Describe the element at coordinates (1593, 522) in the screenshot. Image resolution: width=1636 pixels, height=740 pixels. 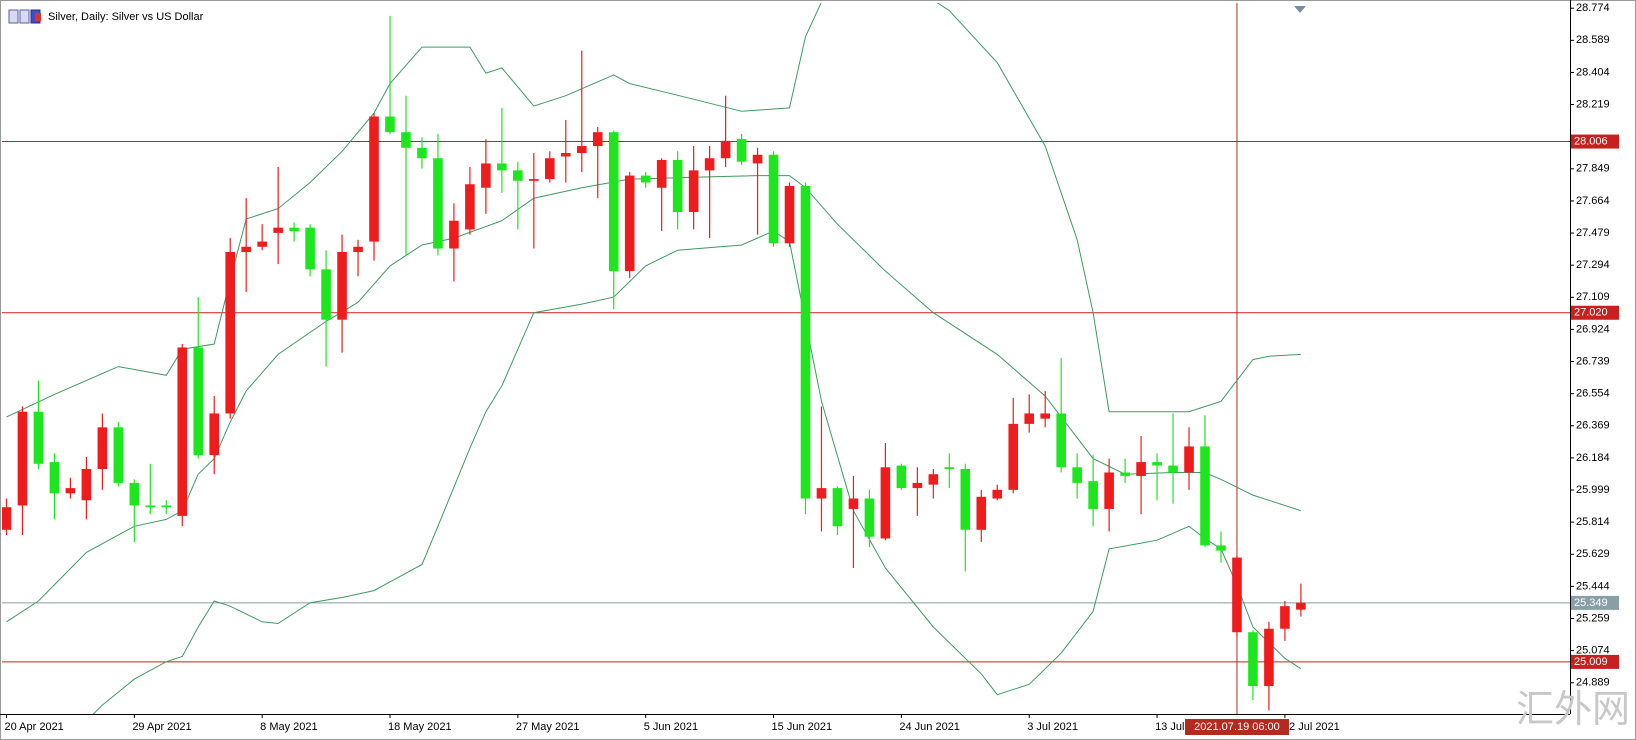
I see `y-tick-label: 25.814` at that location.